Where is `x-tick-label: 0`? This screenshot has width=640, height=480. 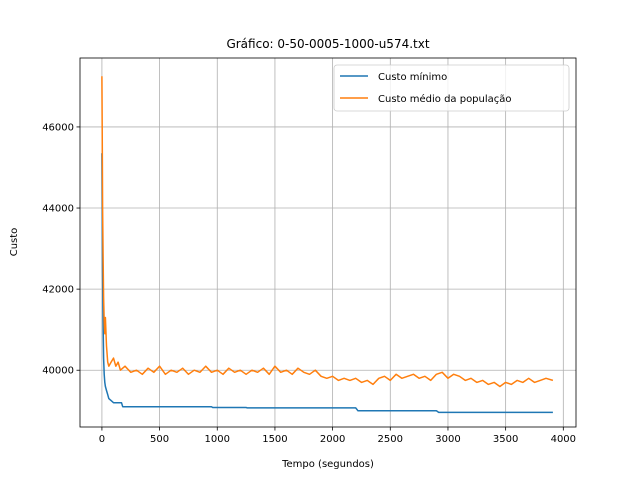
x-tick-label: 0 is located at coordinates (102, 439).